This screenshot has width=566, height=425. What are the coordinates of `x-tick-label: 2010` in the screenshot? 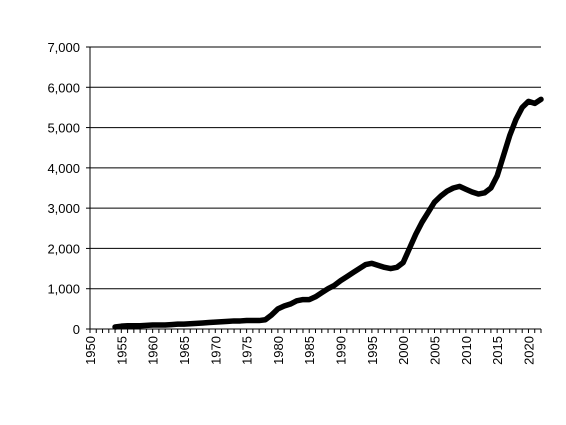 It's located at (466, 350).